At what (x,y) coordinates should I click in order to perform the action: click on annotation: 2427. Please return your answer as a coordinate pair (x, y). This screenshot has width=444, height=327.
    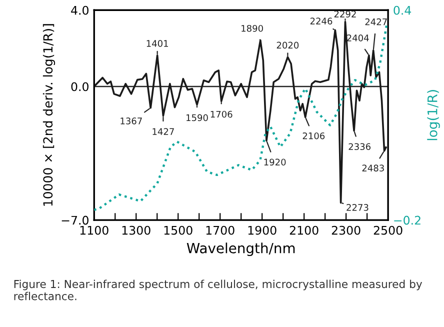
    Looking at the image, I should click on (376, 22).